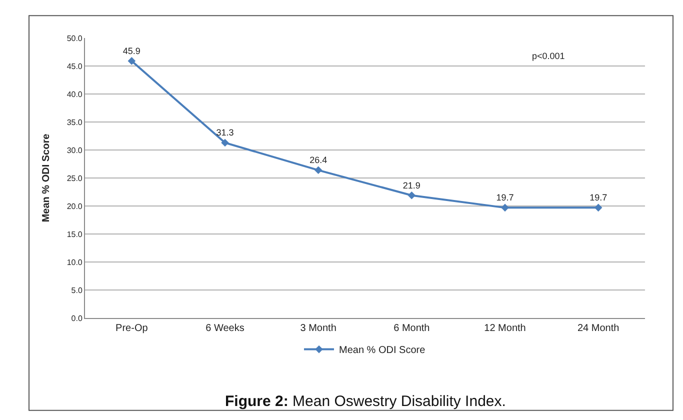  Describe the element at coordinates (46, 177) in the screenshot. I see `y-axis-title: Mean % ODI Score` at that location.